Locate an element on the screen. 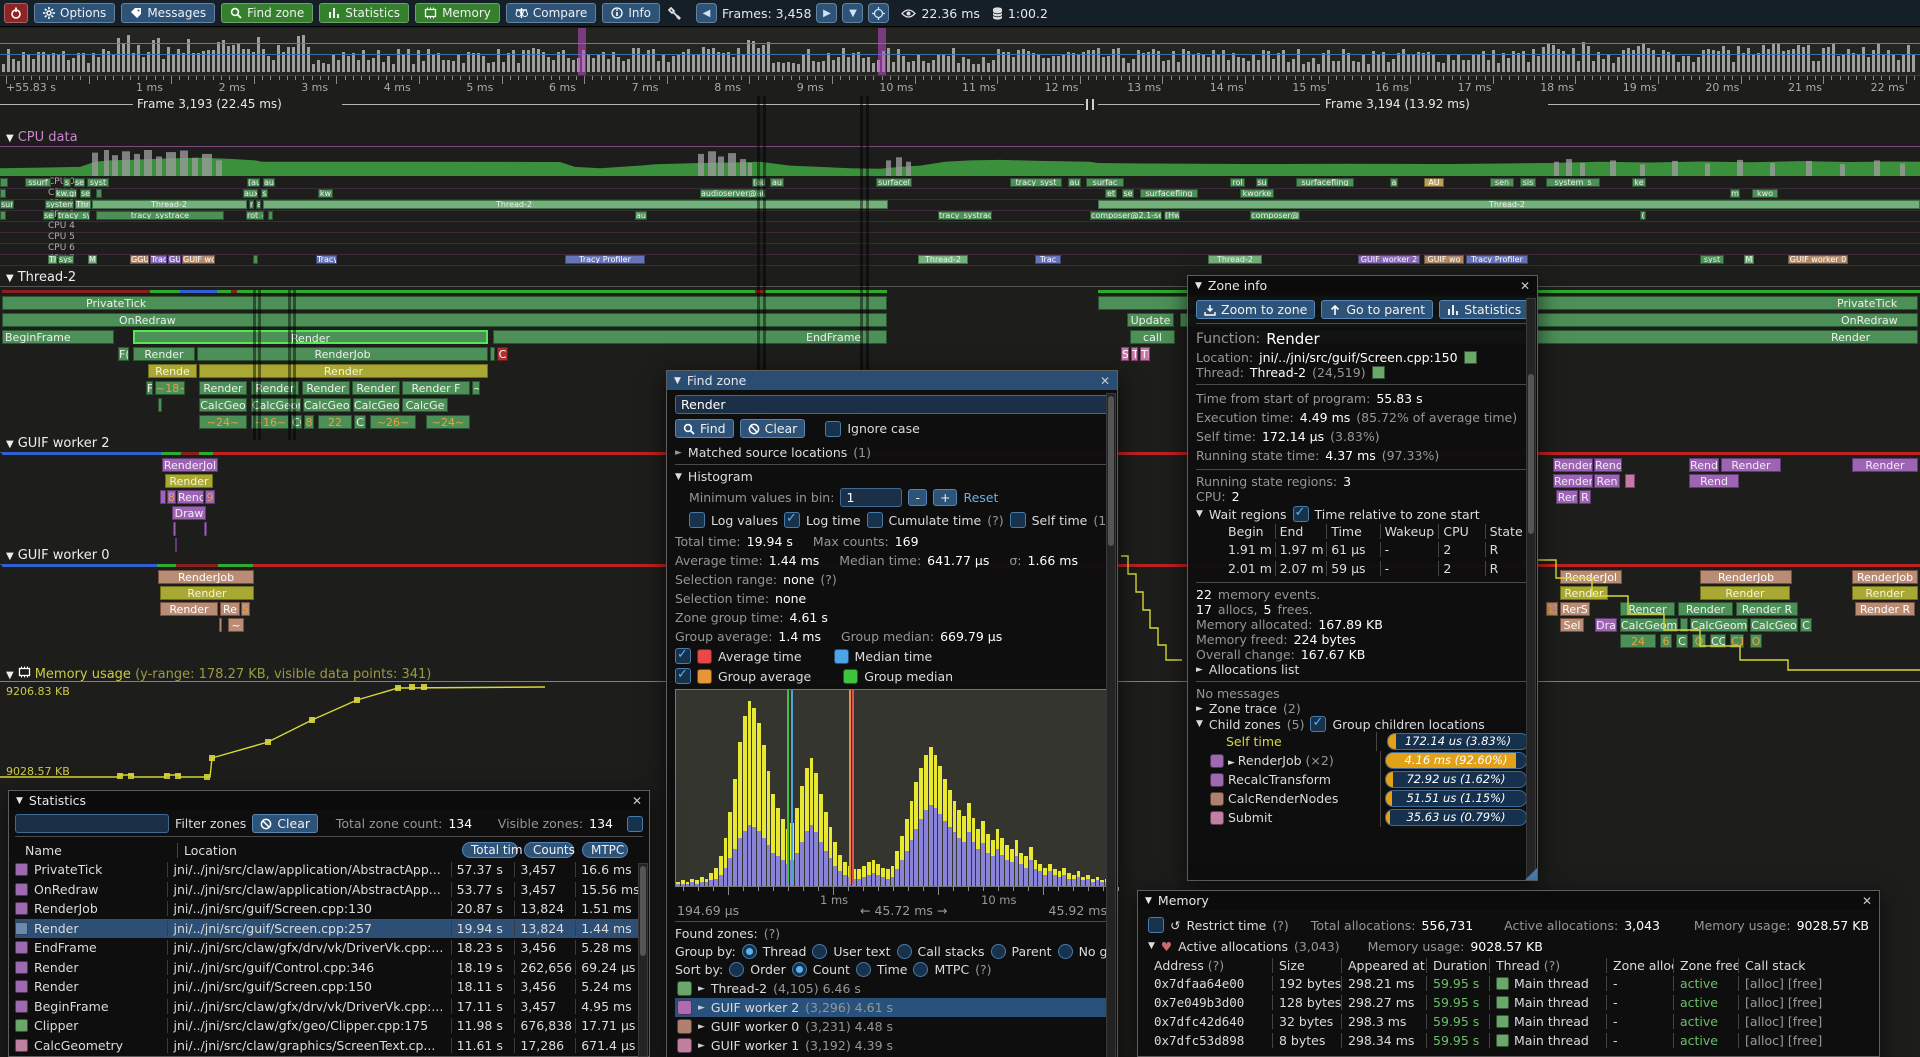 The width and height of the screenshot is (1920, 1057). close-icon: ✕ is located at coordinates (1524, 285).